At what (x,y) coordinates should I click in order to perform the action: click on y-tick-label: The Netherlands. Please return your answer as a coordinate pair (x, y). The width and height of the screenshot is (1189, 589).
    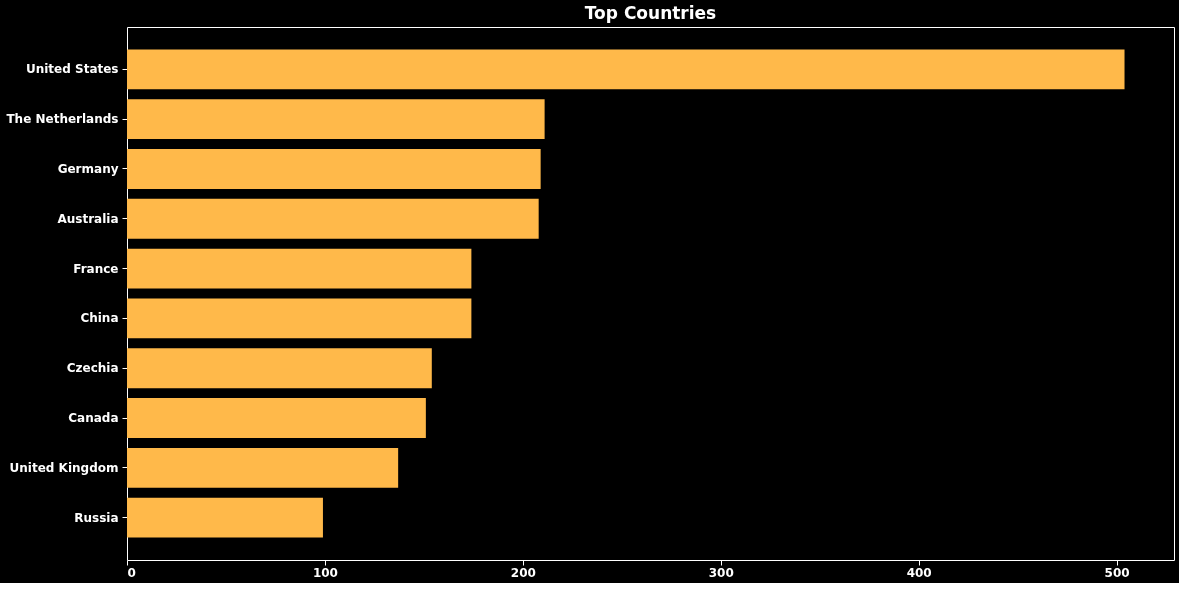
    Looking at the image, I should click on (62, 119).